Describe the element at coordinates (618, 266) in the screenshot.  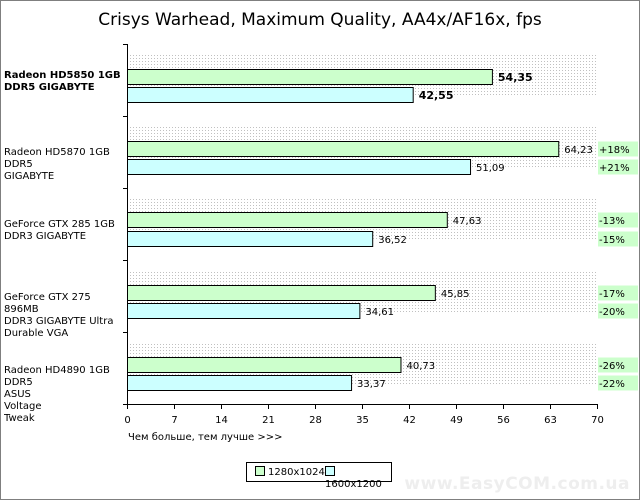
I see `percent-labels: +18% -13% -17% -26% +21% -15% -20% -22%` at that location.